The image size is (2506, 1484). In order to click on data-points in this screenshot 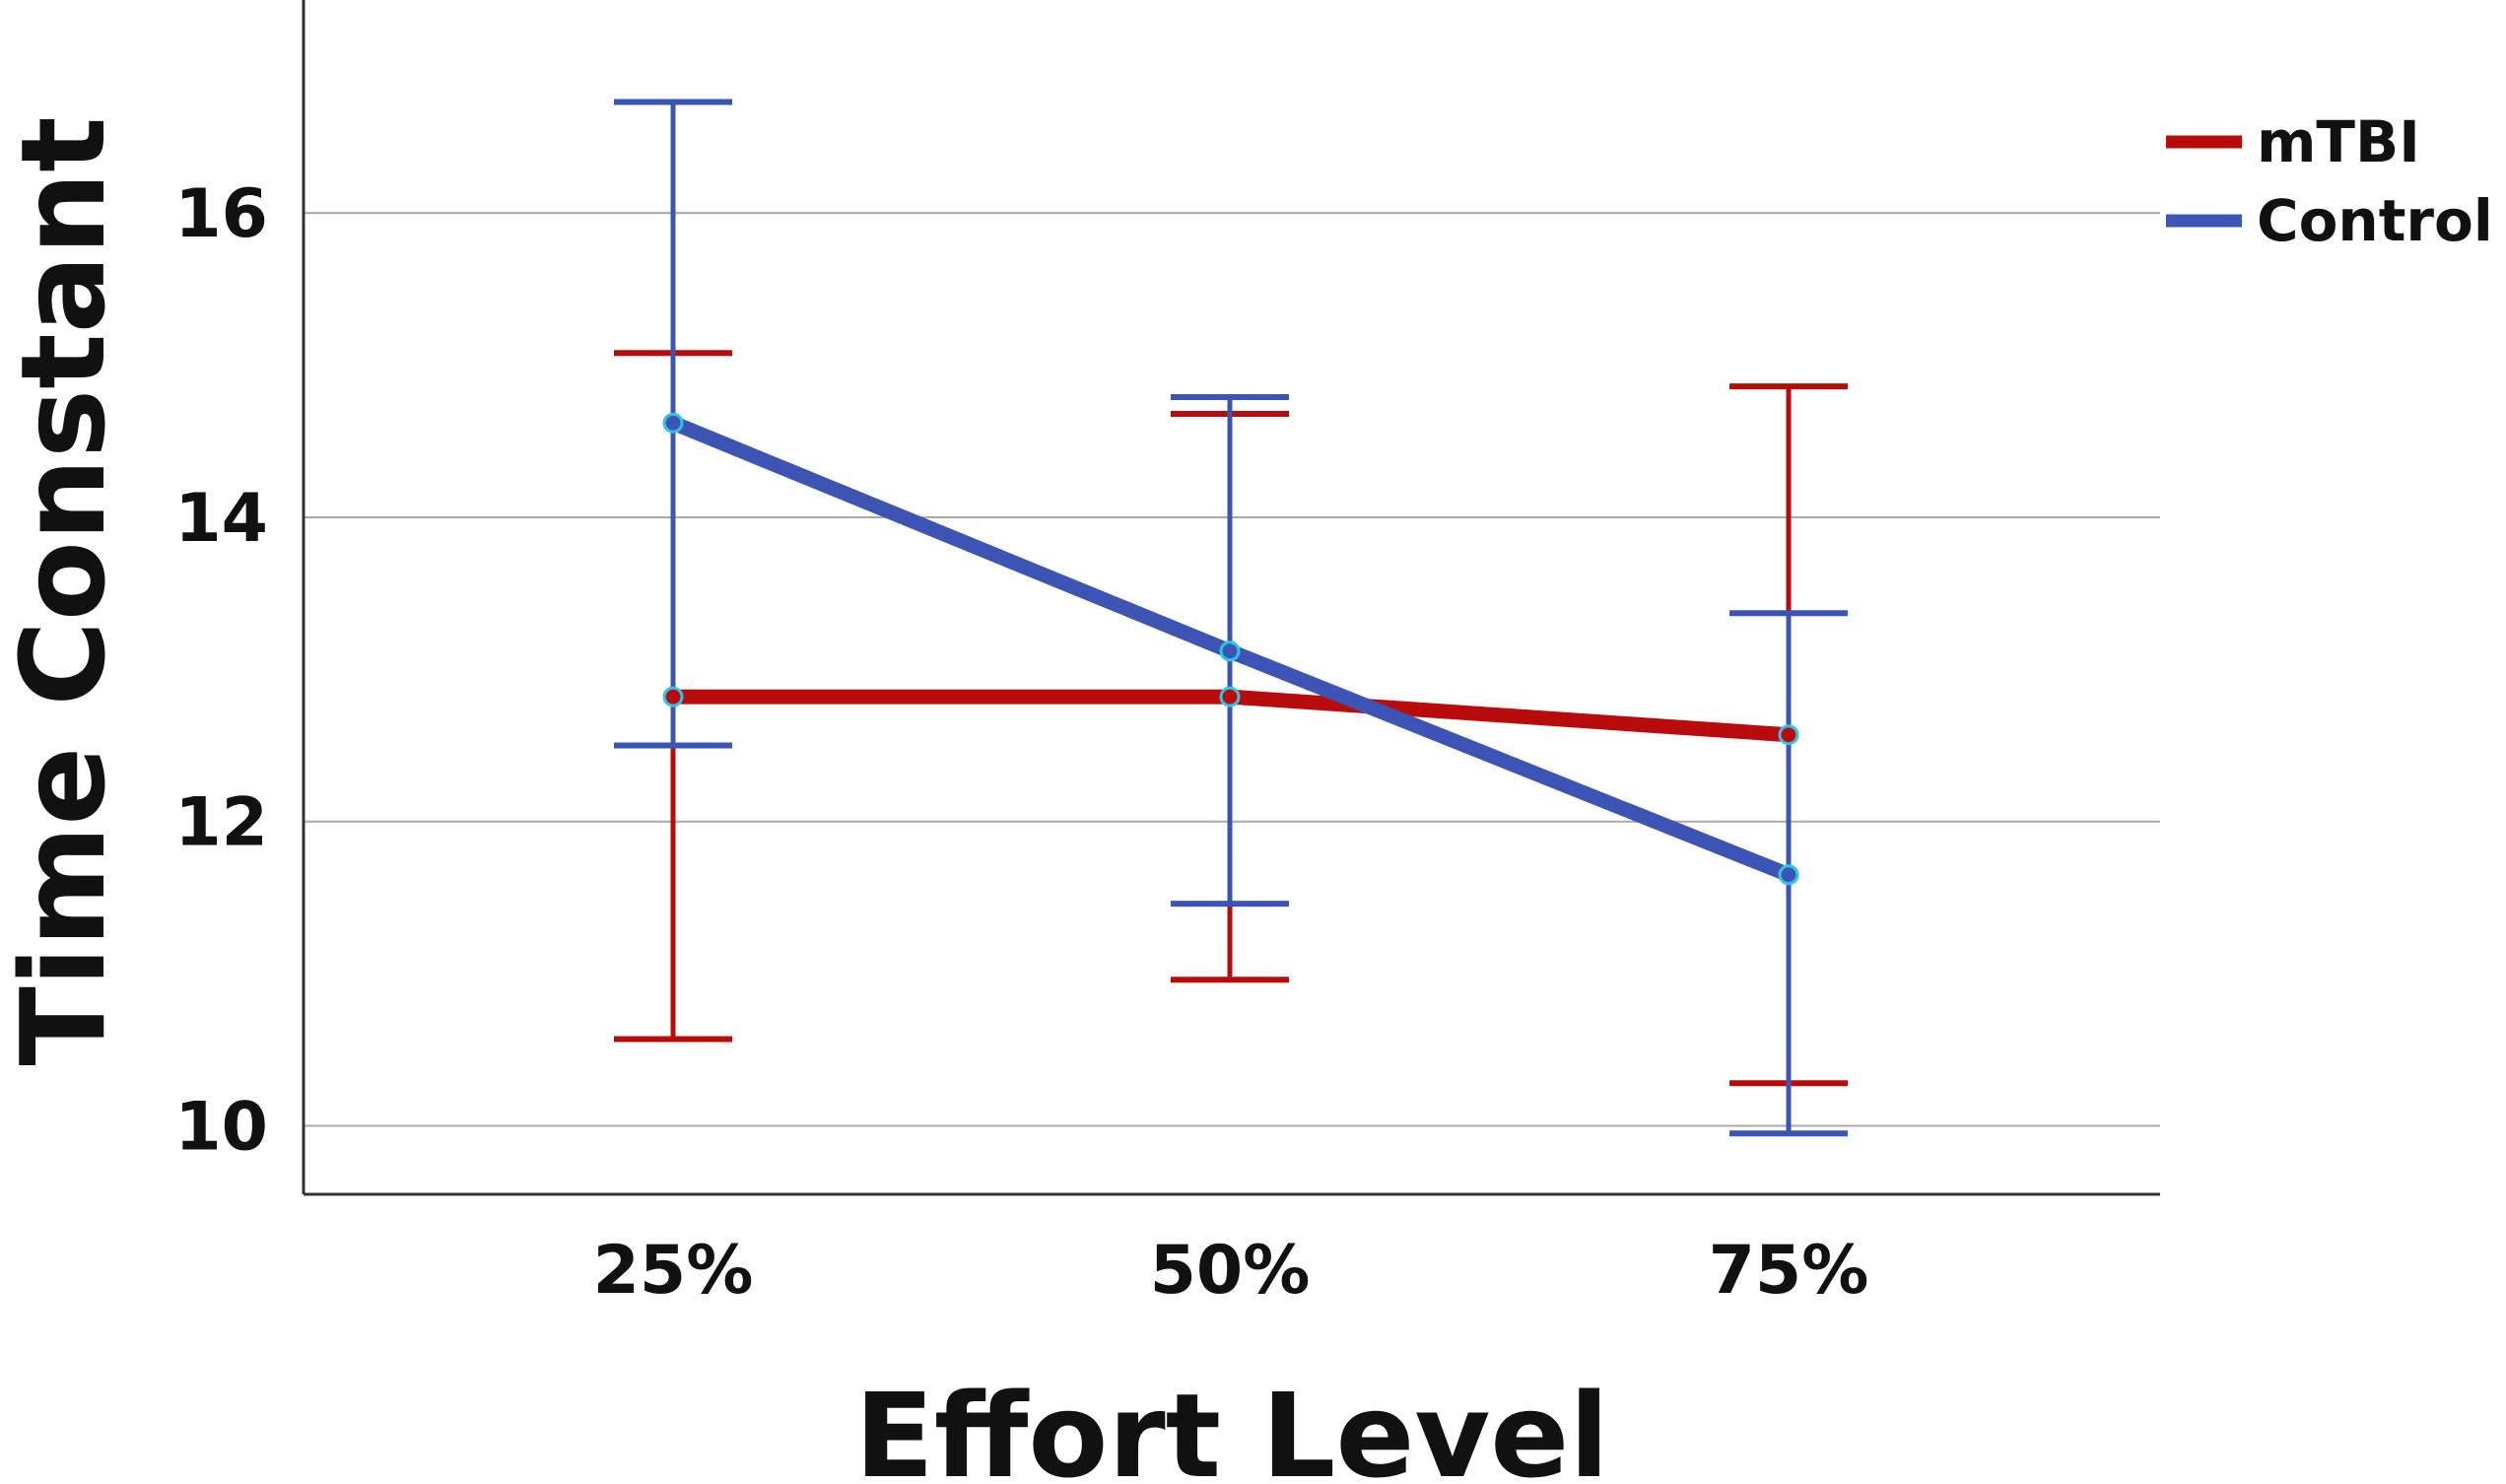, I will do `click(1230, 649)`.